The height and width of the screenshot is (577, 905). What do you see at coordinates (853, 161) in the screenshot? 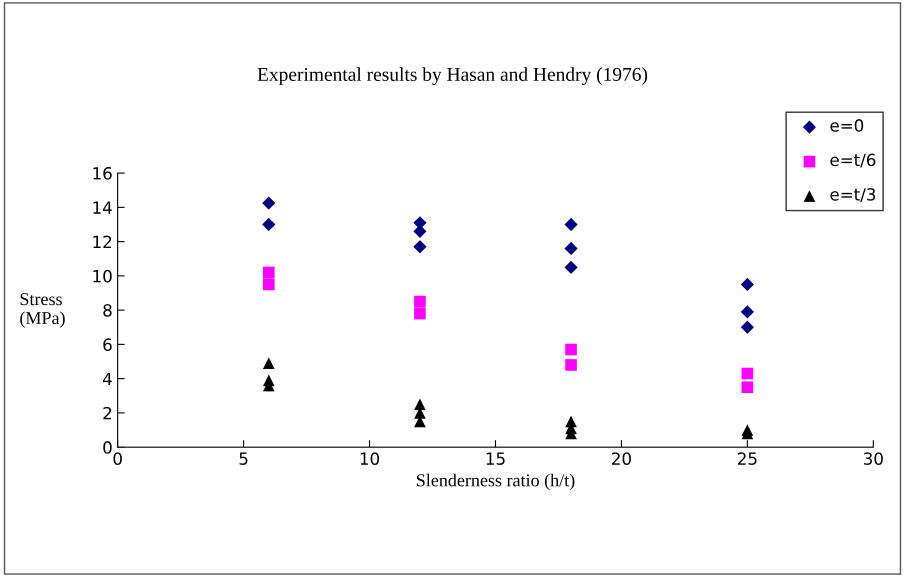
I see `legend-label: e=t/6` at bounding box center [853, 161].